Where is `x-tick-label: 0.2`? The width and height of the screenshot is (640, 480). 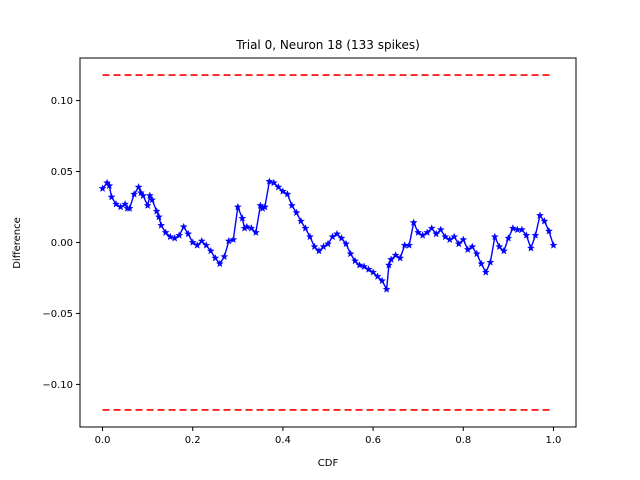 x-tick-label: 0.2 is located at coordinates (193, 440).